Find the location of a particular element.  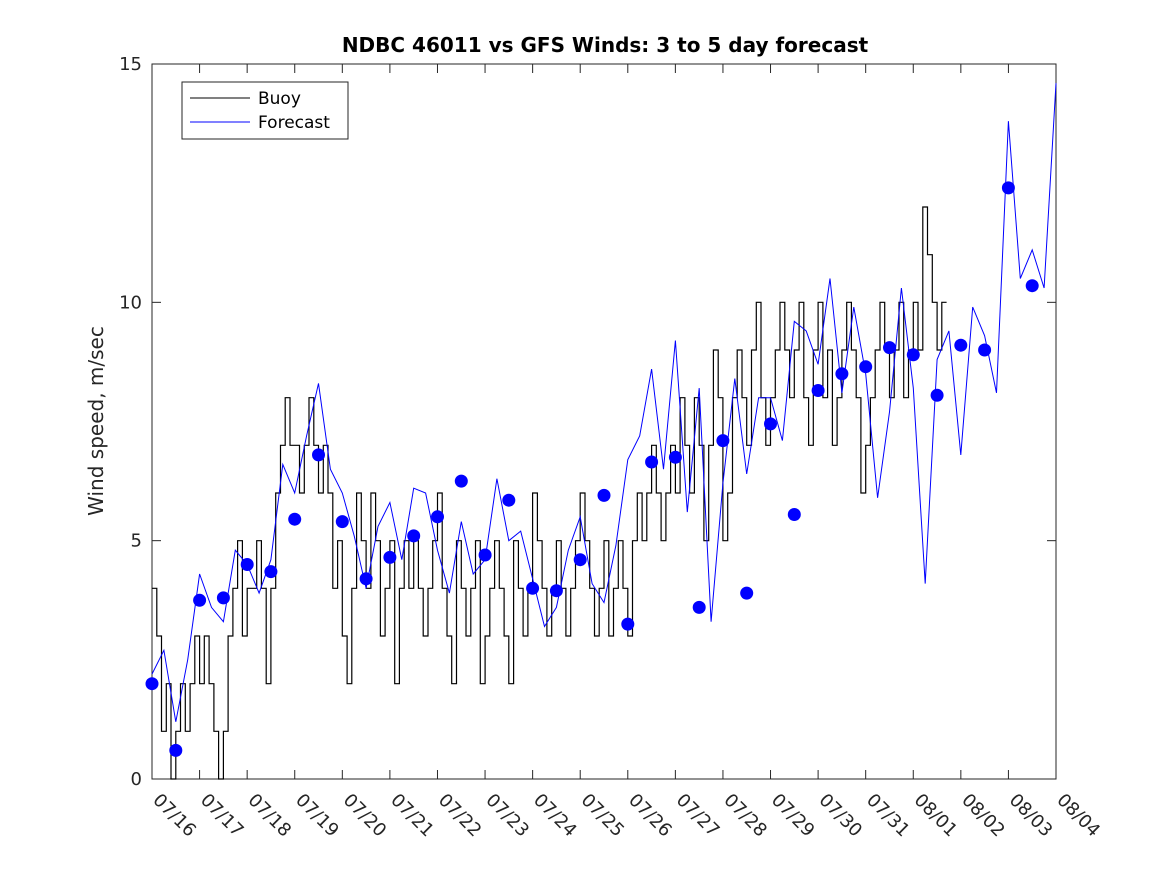

y-tick-label: 5 is located at coordinates (136, 541).